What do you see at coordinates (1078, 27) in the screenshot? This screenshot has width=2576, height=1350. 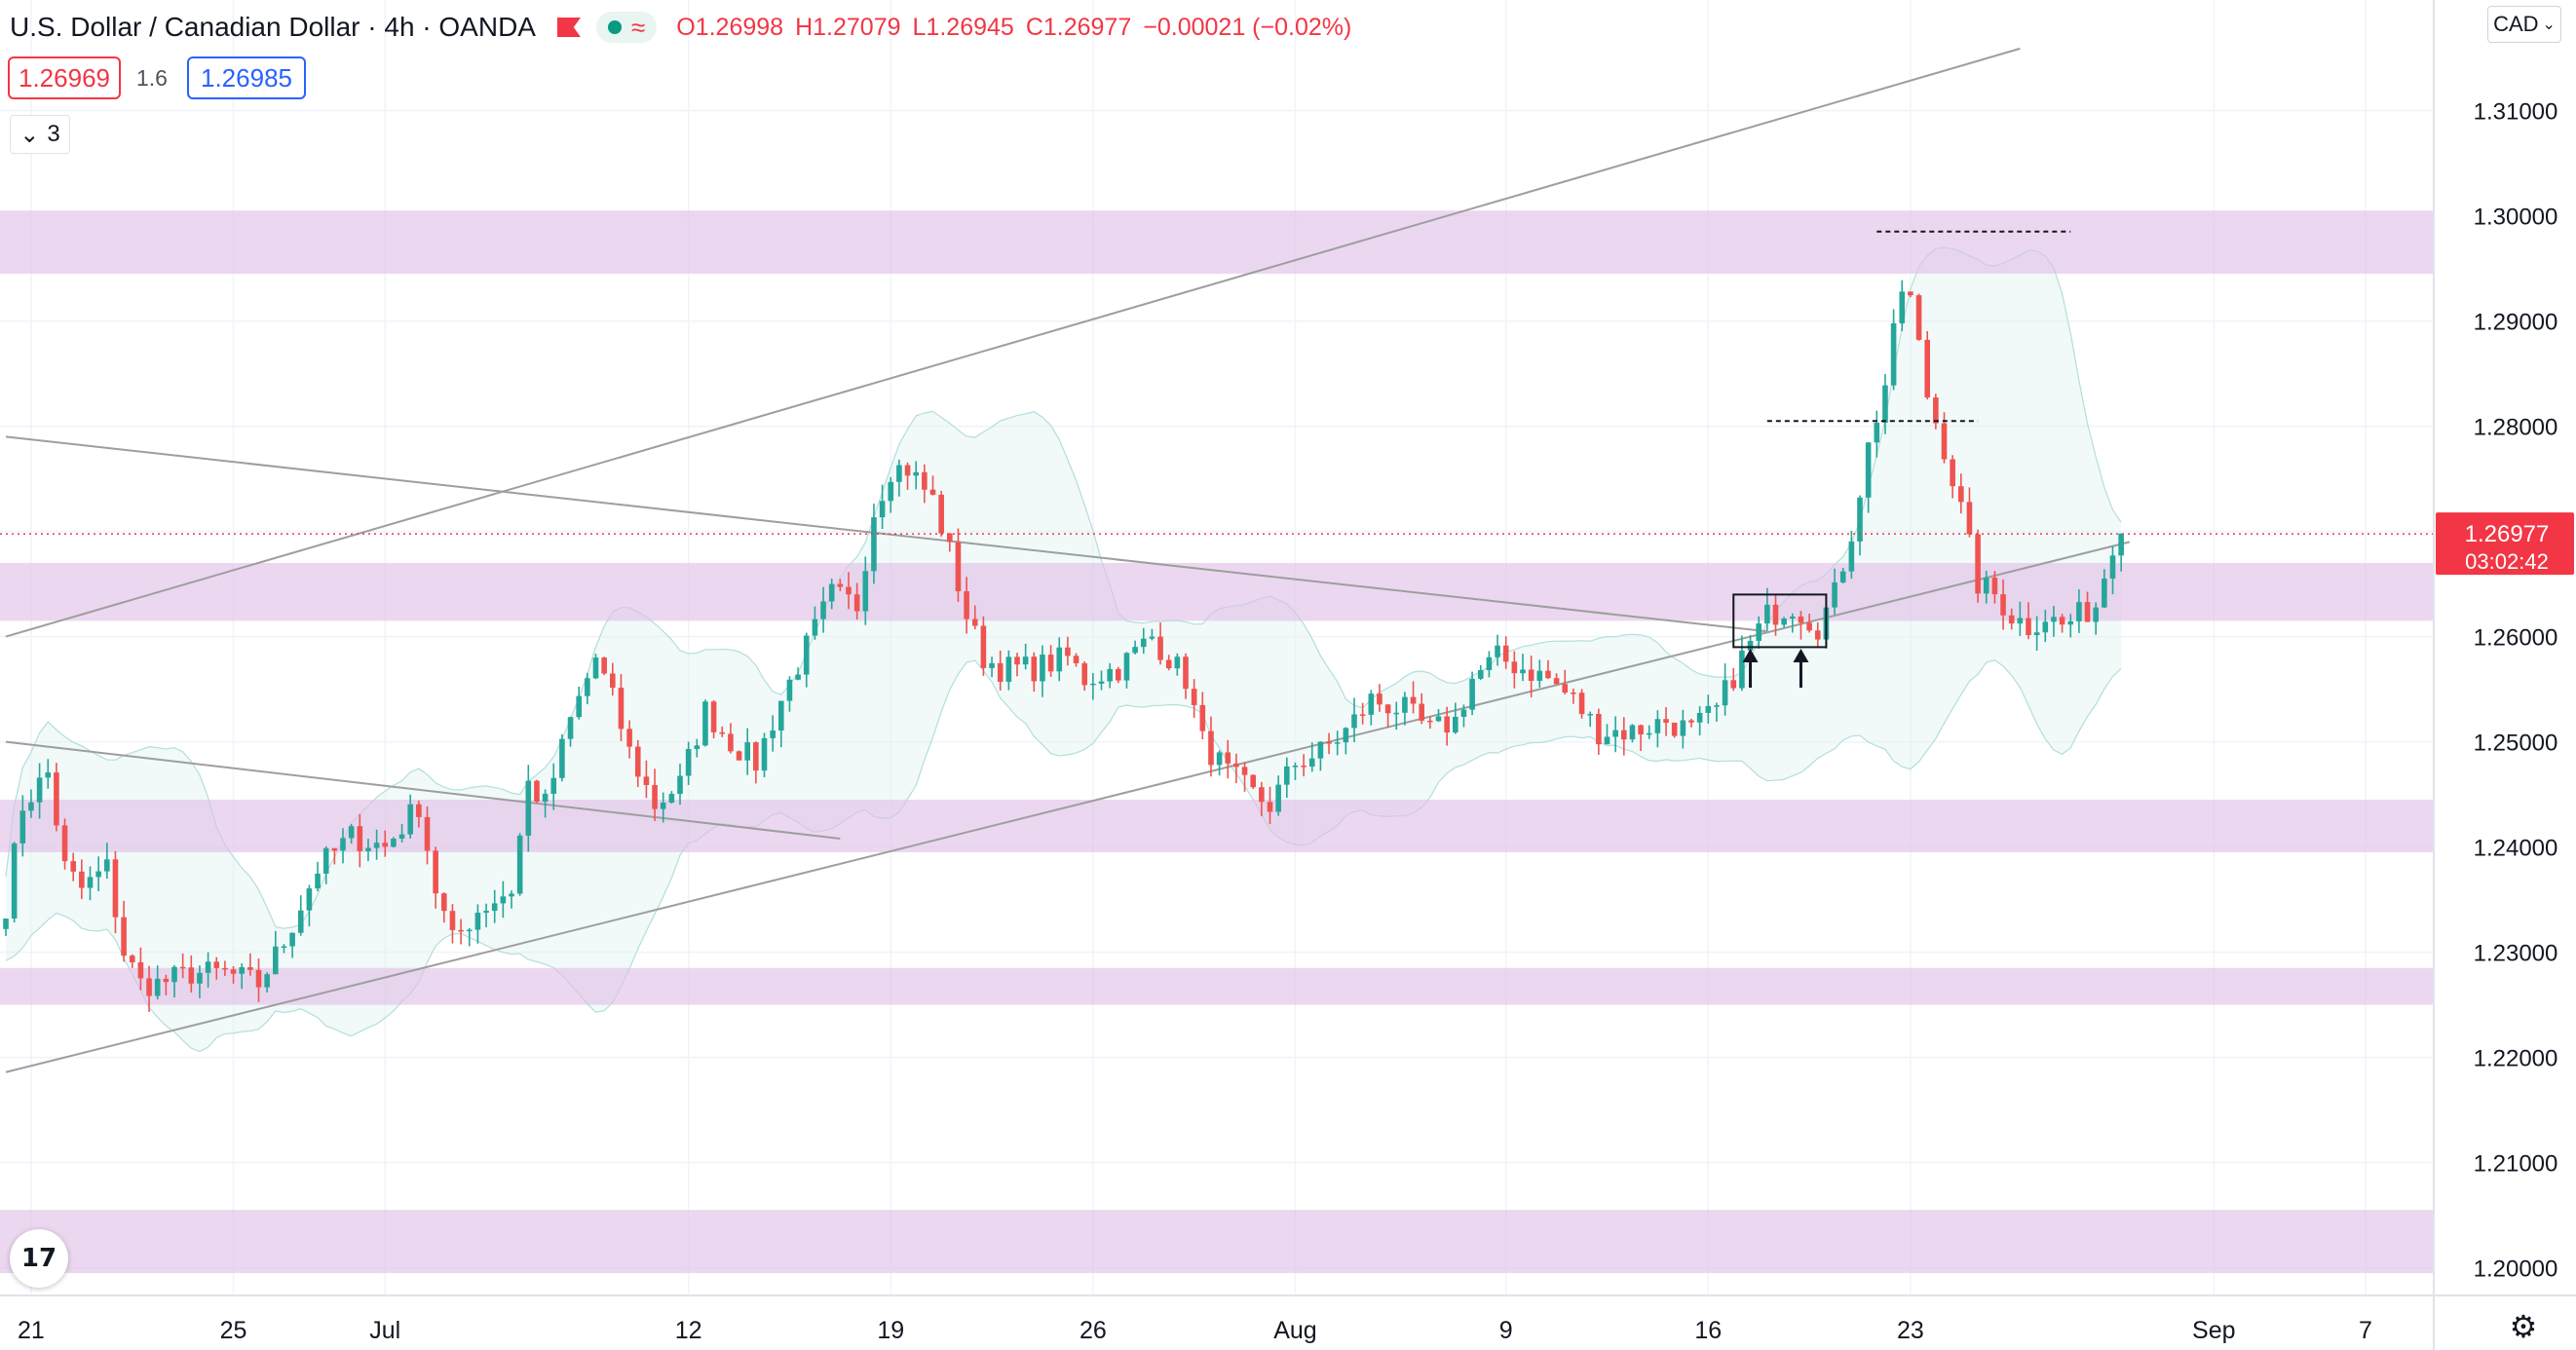 I see `close-value: C1.26977` at bounding box center [1078, 27].